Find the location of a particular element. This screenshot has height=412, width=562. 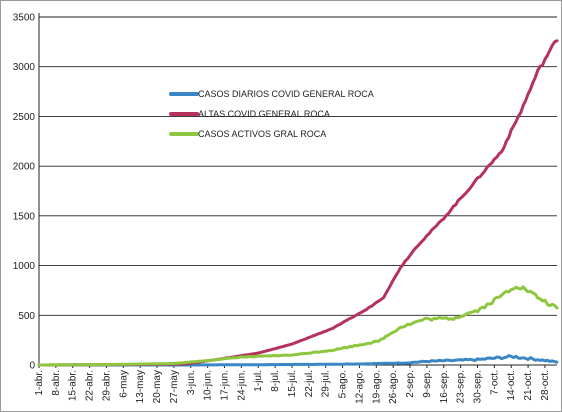

x-tick-label: 6-may is located at coordinates (123, 384).